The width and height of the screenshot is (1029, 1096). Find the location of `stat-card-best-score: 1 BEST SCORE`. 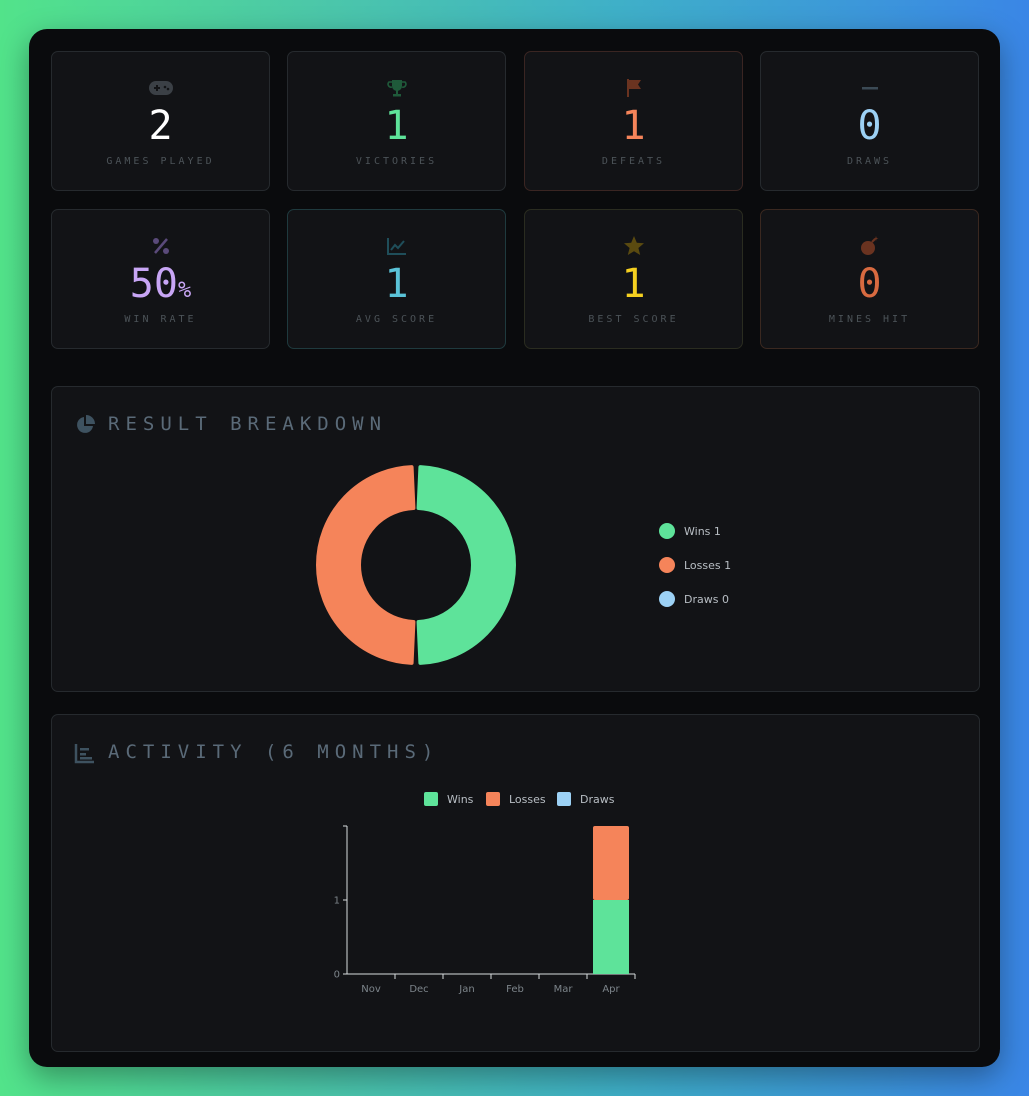

stat-card-best-score: 1 BEST SCORE is located at coordinates (633, 279).